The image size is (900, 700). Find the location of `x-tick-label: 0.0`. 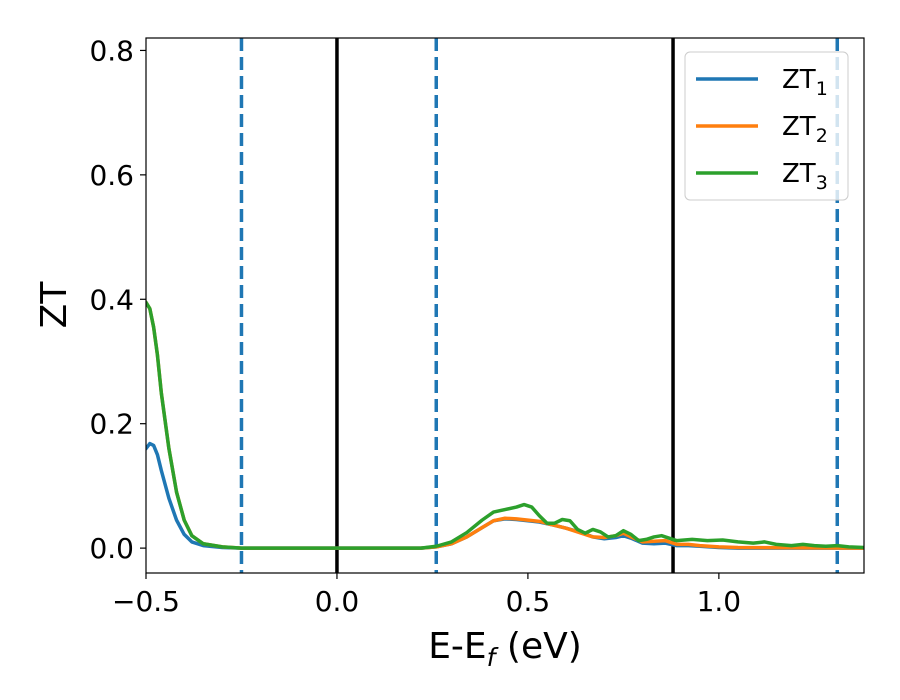

x-tick-label: 0.0 is located at coordinates (337, 601).